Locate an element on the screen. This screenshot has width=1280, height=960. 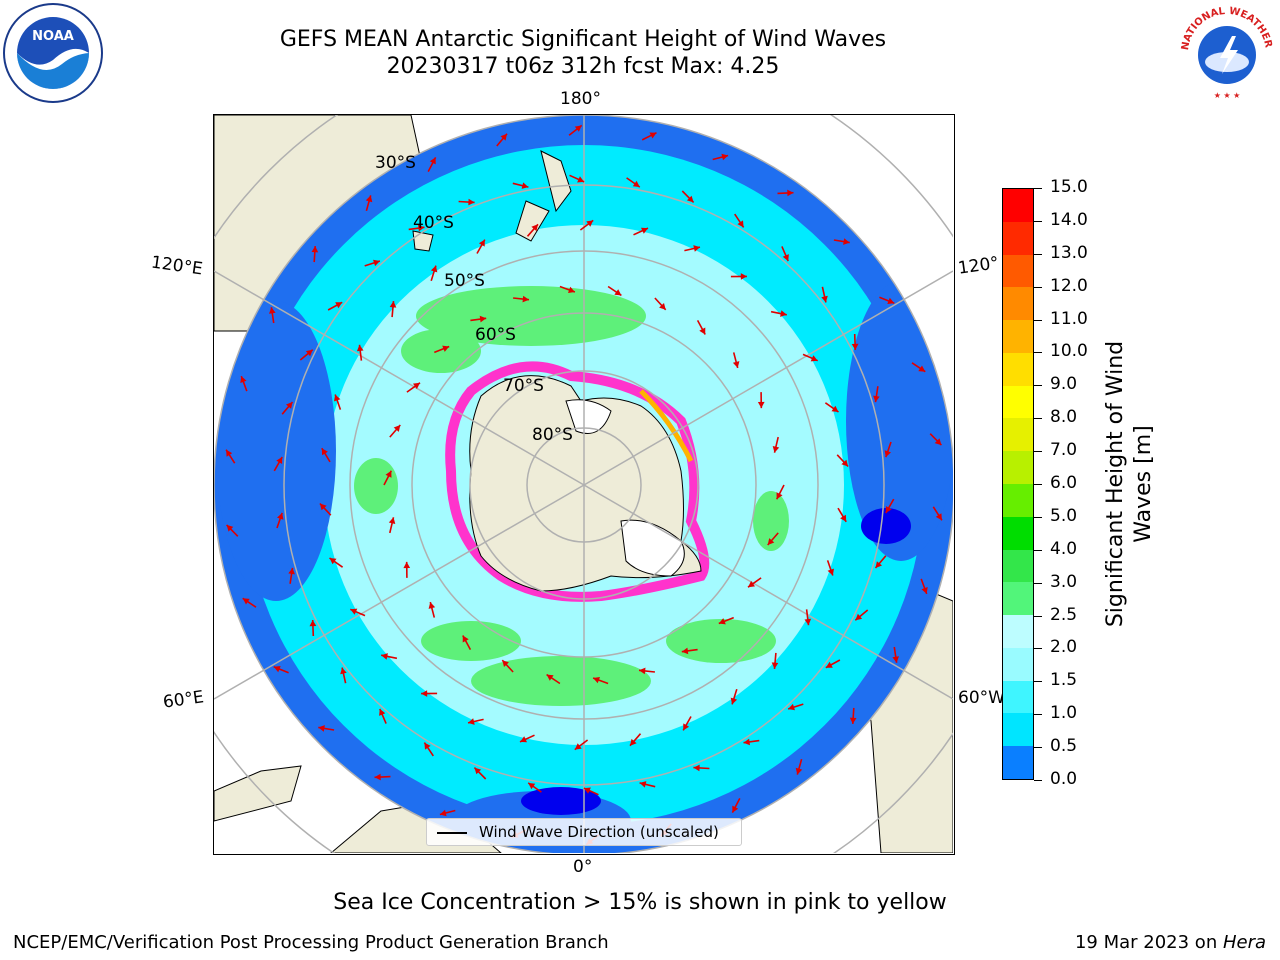
colorbar-title: Significant Height of Wind Waves [m] is located at coordinates (1129, 484).